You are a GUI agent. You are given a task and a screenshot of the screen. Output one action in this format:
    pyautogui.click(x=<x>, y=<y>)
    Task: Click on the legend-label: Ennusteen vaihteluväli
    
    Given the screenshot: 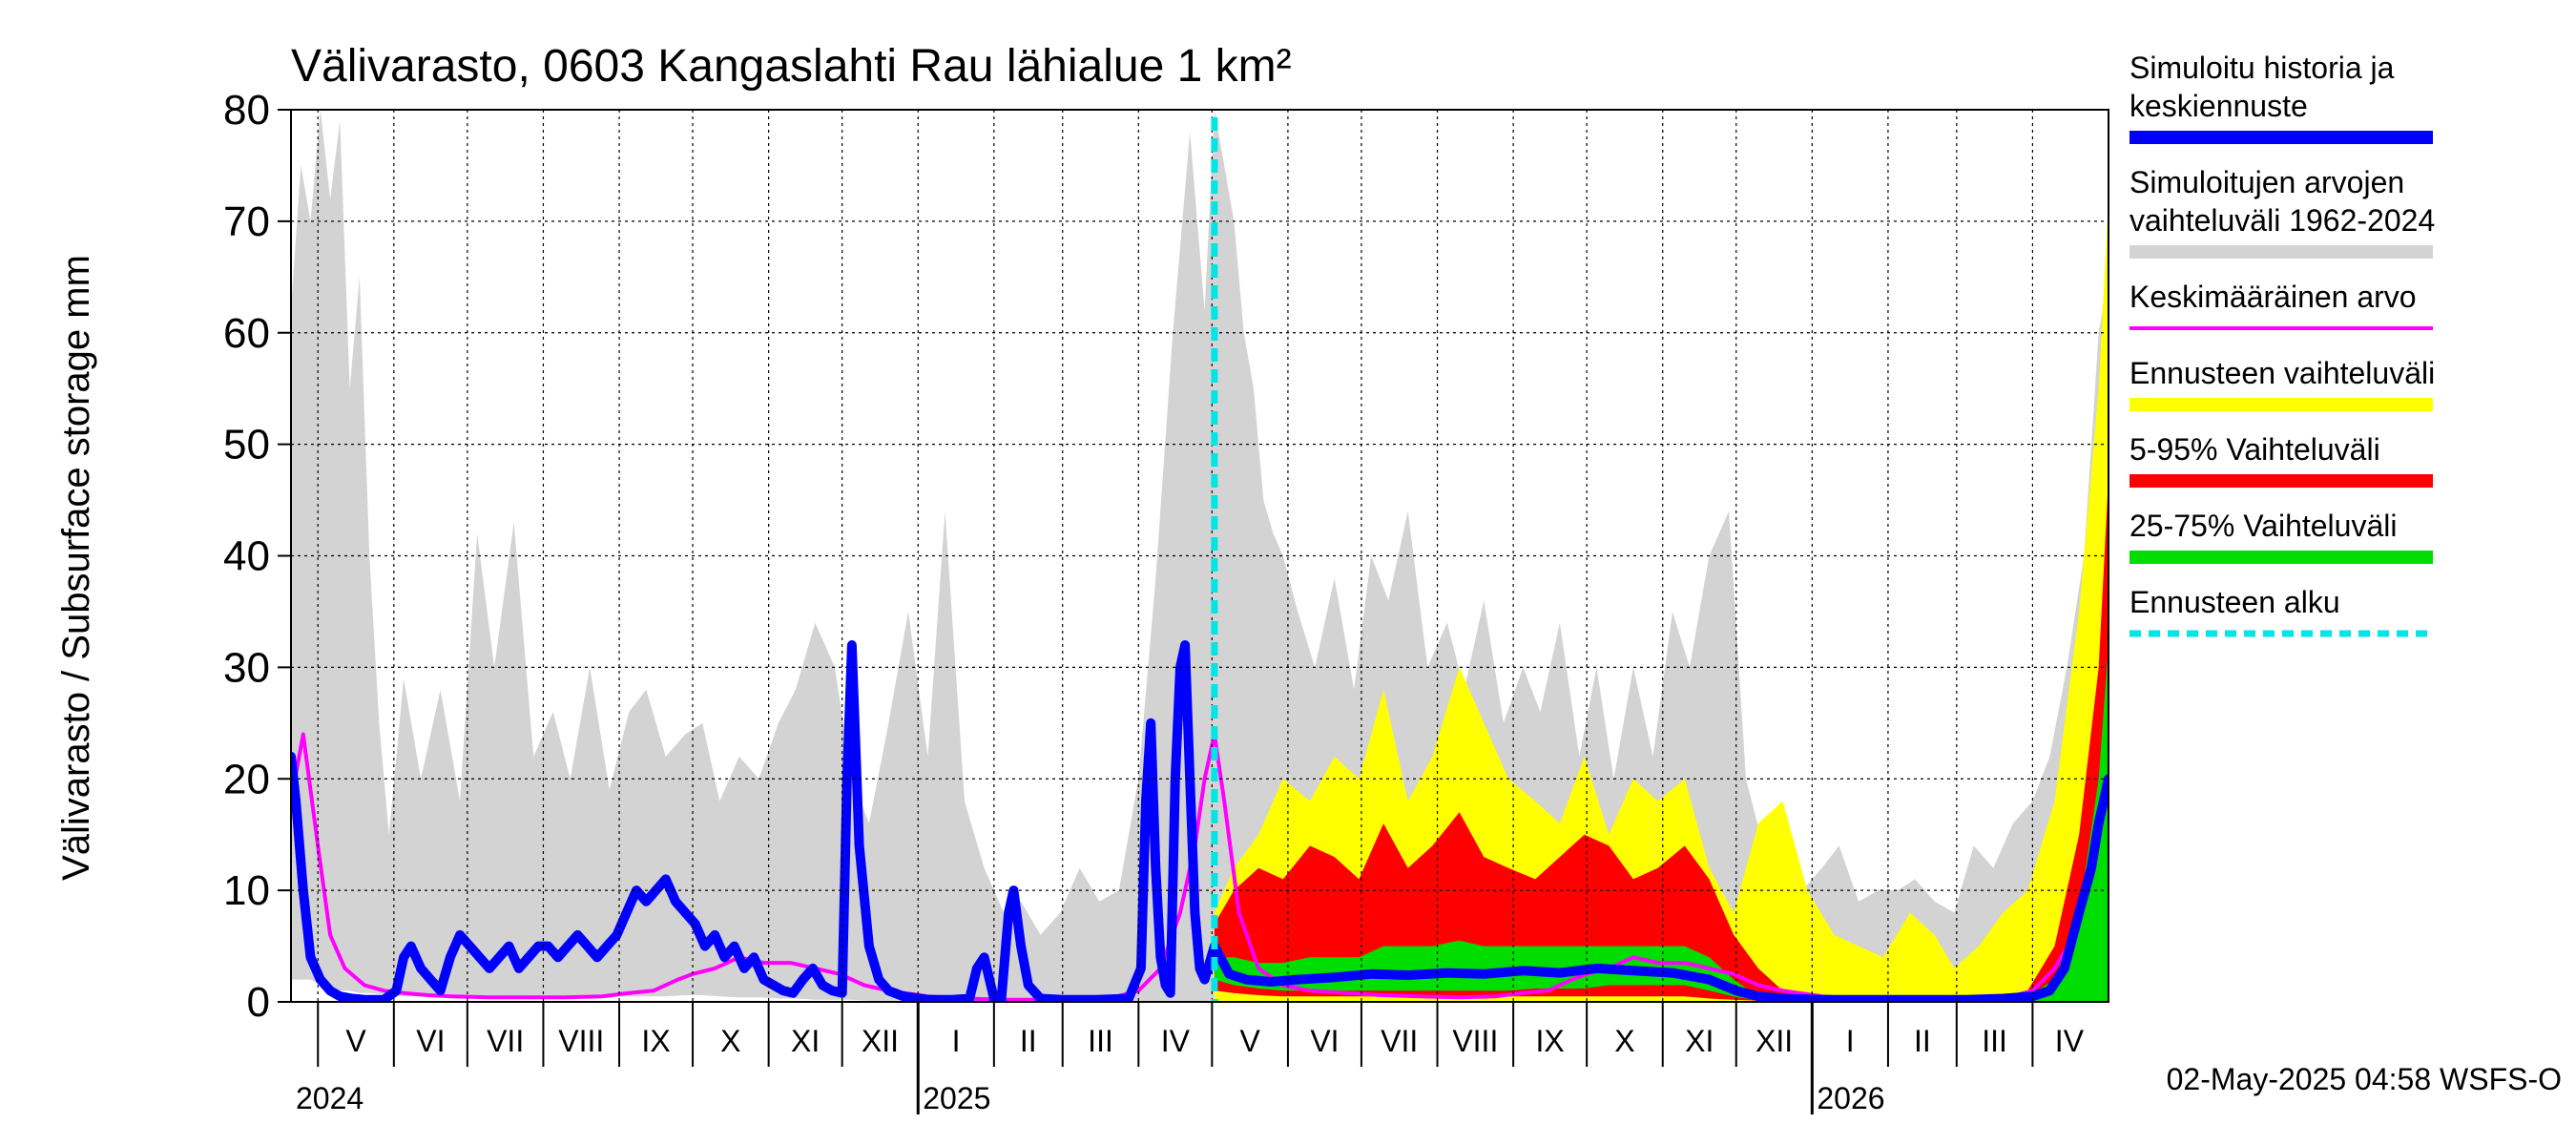 What is the action you would take?
    pyautogui.click(x=2282, y=373)
    